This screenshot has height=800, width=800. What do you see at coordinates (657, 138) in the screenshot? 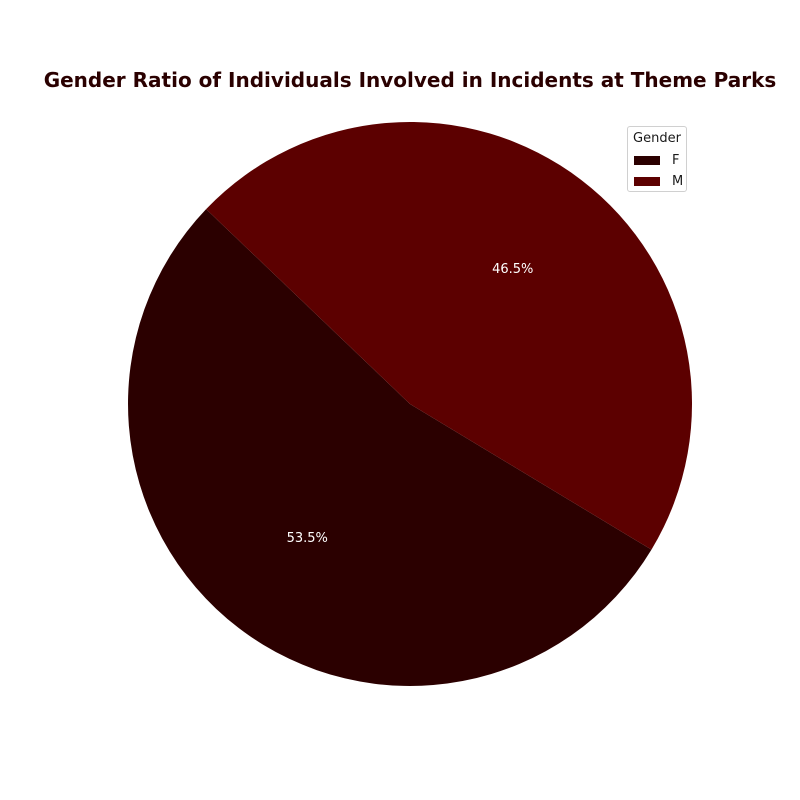
I see `legend-title: Gender` at bounding box center [657, 138].